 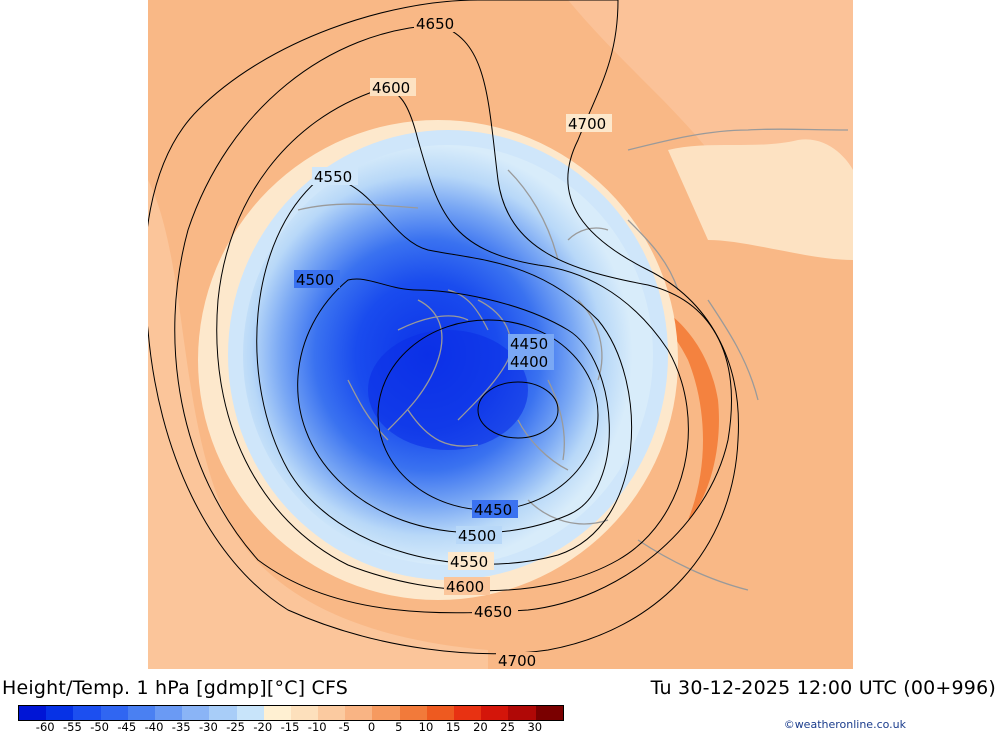 I want to click on warm-band-north, so click(x=710, y=95).